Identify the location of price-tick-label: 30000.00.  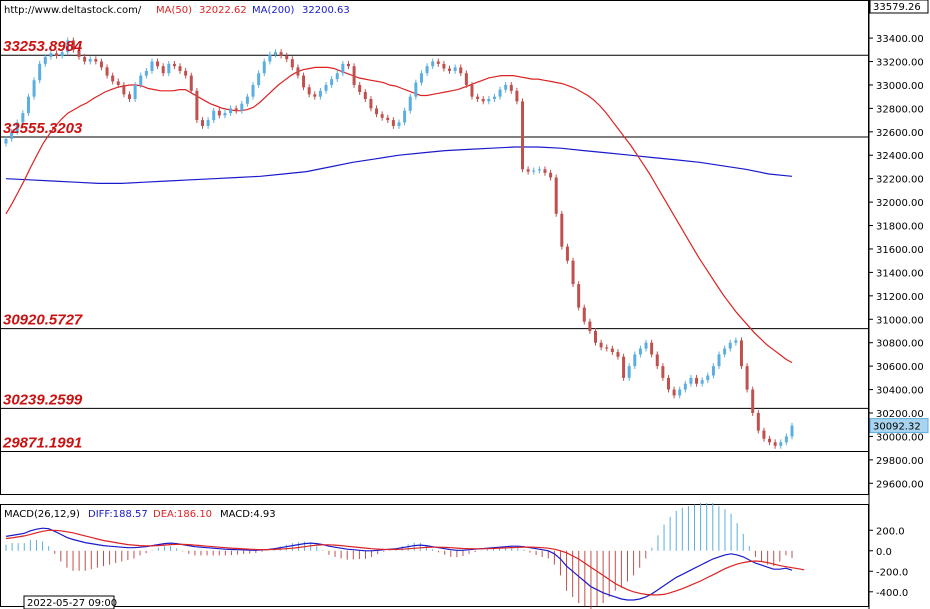
(900, 437).